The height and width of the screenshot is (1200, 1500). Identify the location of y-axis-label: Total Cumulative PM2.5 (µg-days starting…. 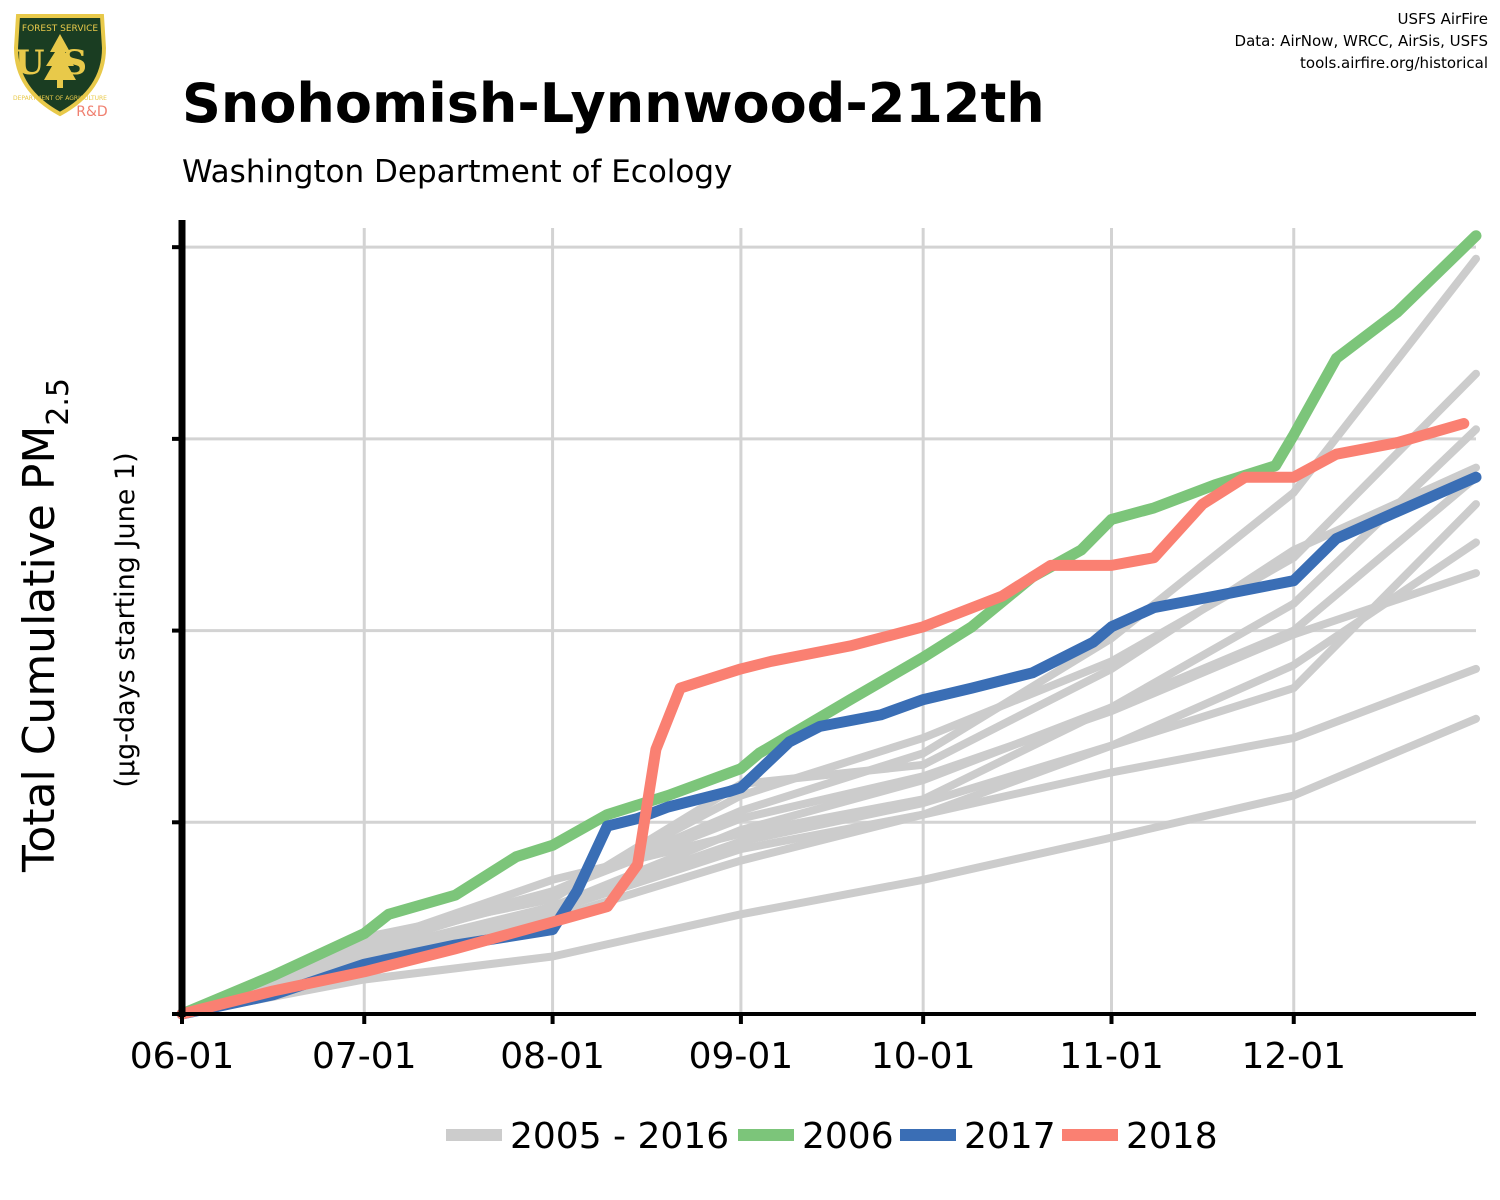
(77, 625).